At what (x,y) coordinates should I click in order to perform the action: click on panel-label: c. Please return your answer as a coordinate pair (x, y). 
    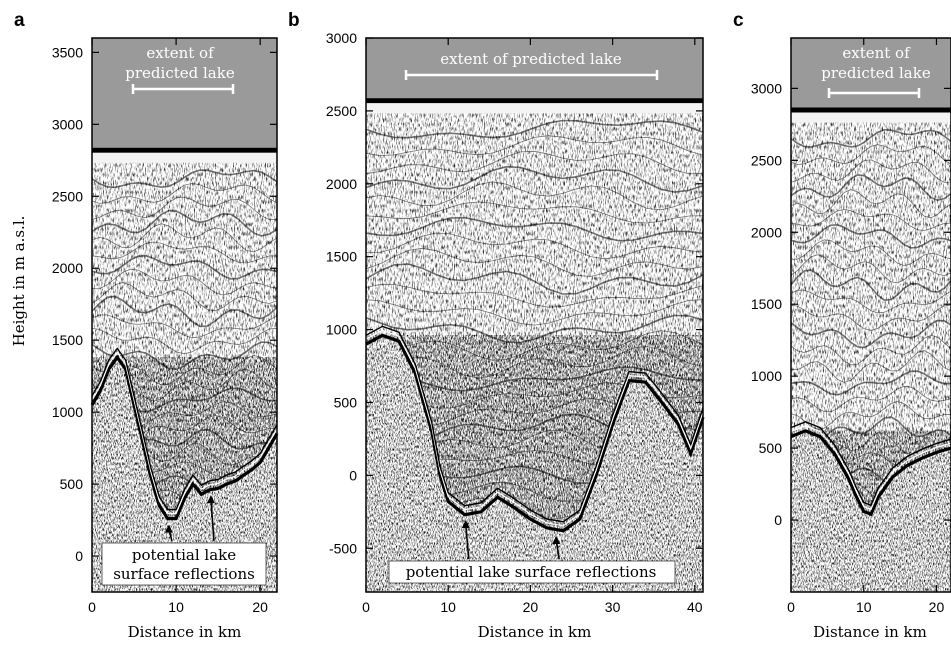
    Looking at the image, I should click on (738, 20).